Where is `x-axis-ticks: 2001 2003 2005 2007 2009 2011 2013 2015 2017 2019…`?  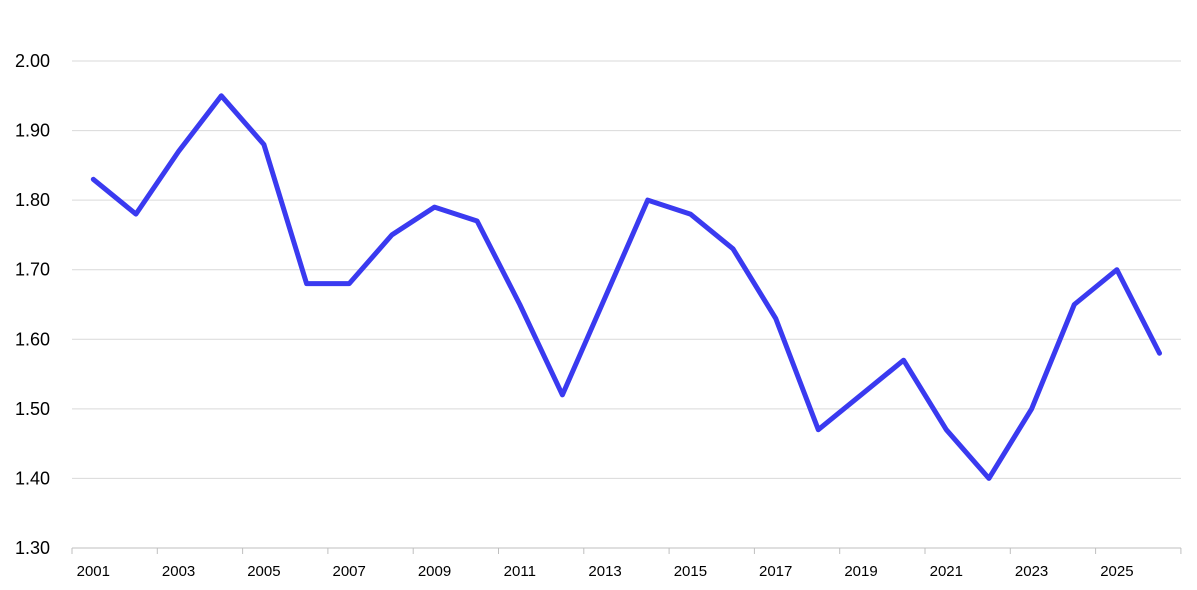
x-axis-ticks: 2001 2003 2005 2007 2009 2011 2013 2015 2017 2019… is located at coordinates (605, 571).